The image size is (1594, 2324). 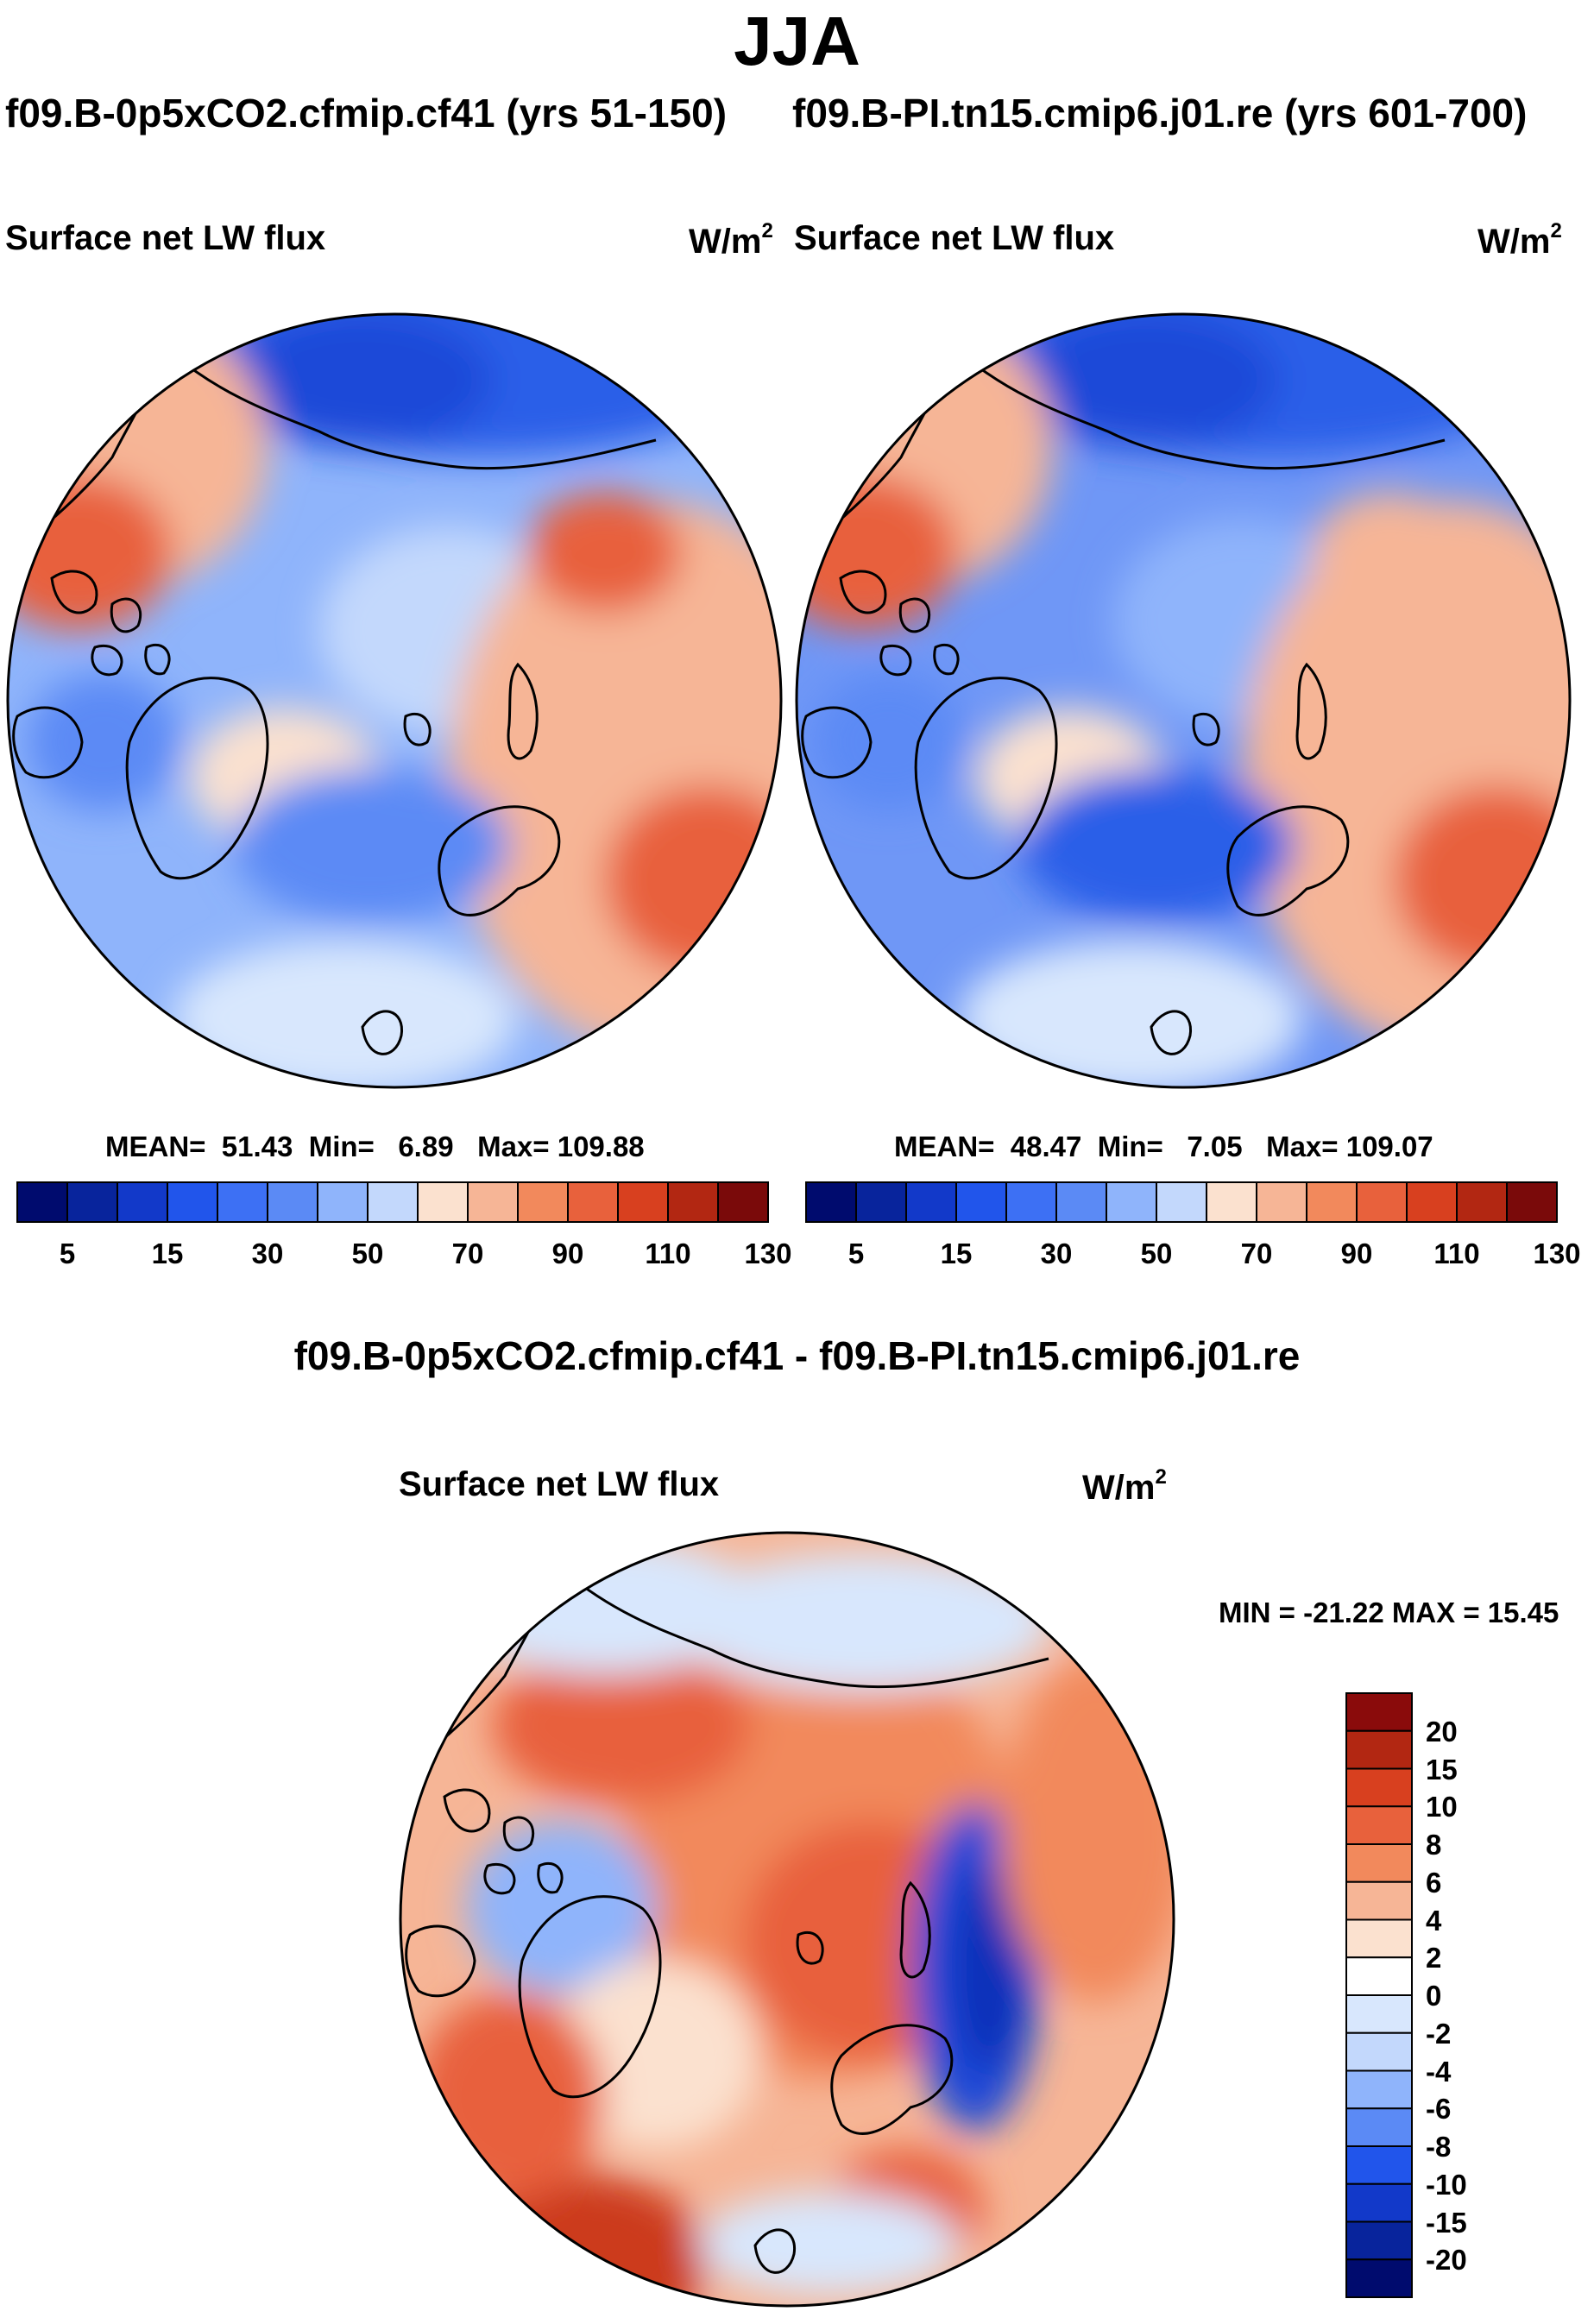 I want to click on right-max-label: Max=, so click(x=1302, y=1146).